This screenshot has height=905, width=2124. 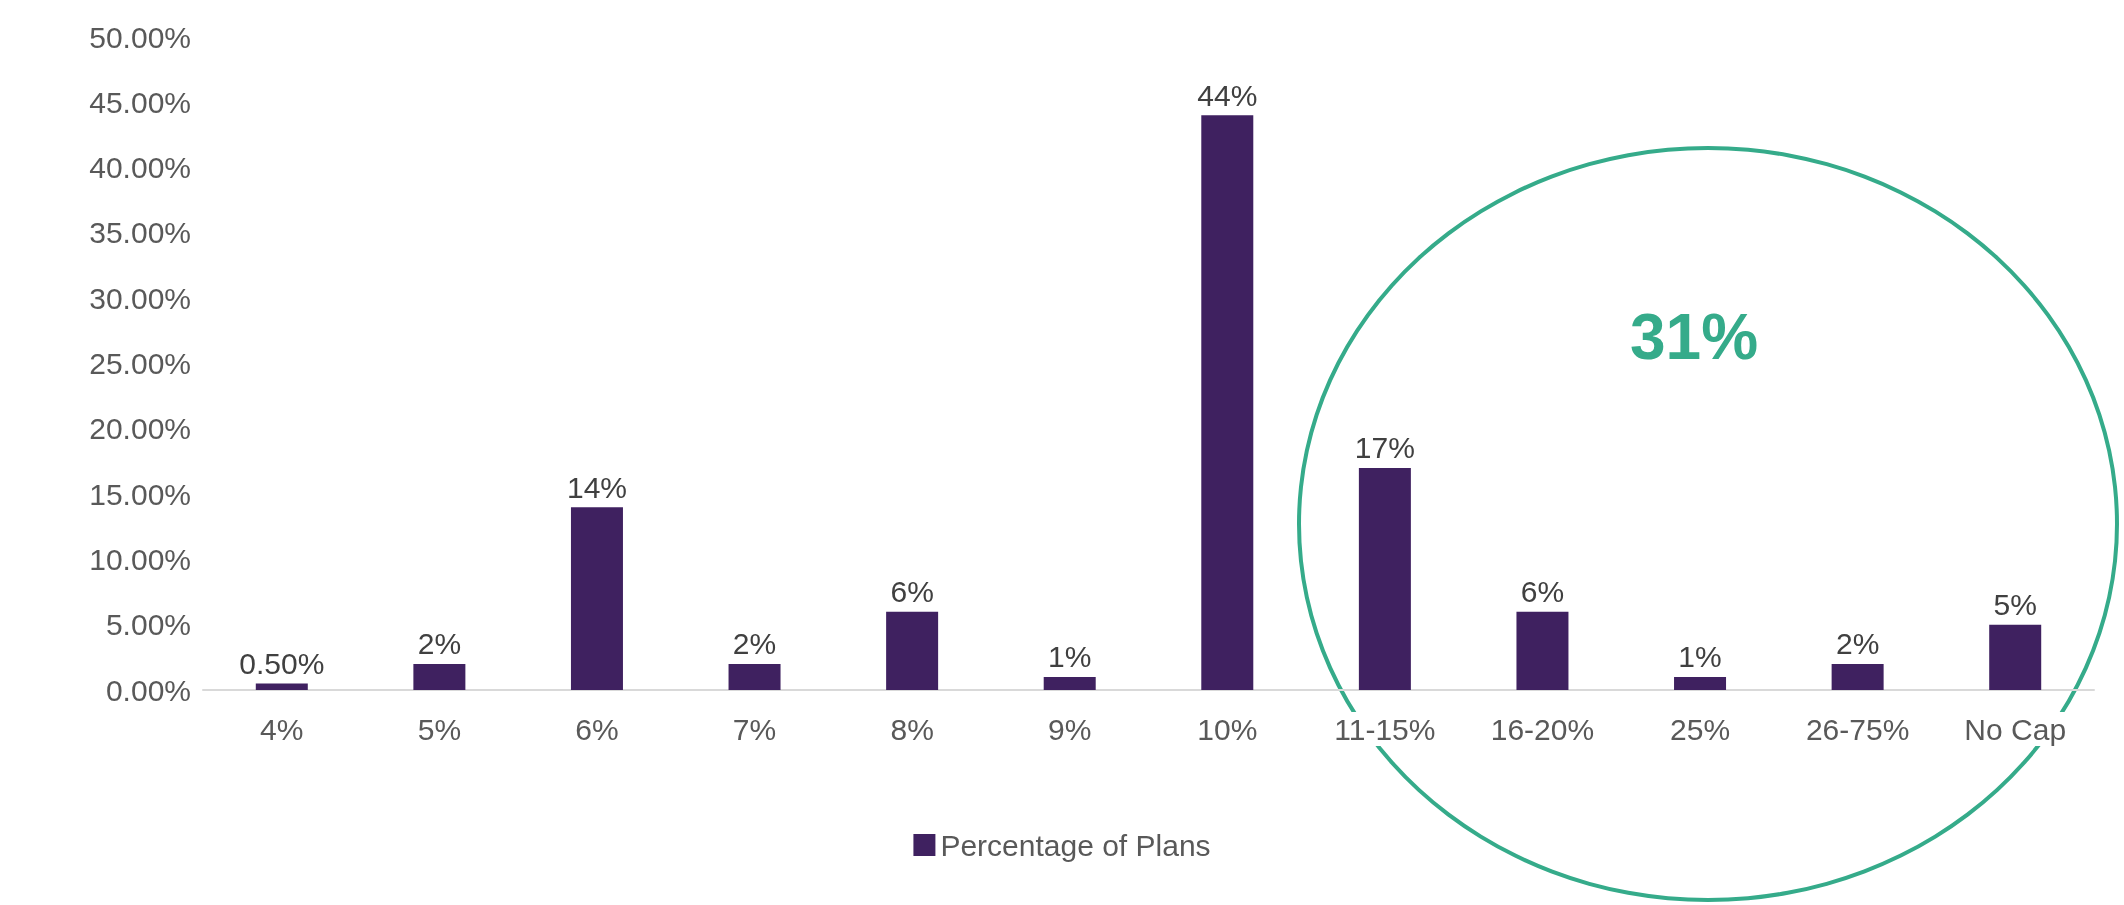 What do you see at coordinates (2015, 729) in the screenshot?
I see `x-tick-label: No Cap` at bounding box center [2015, 729].